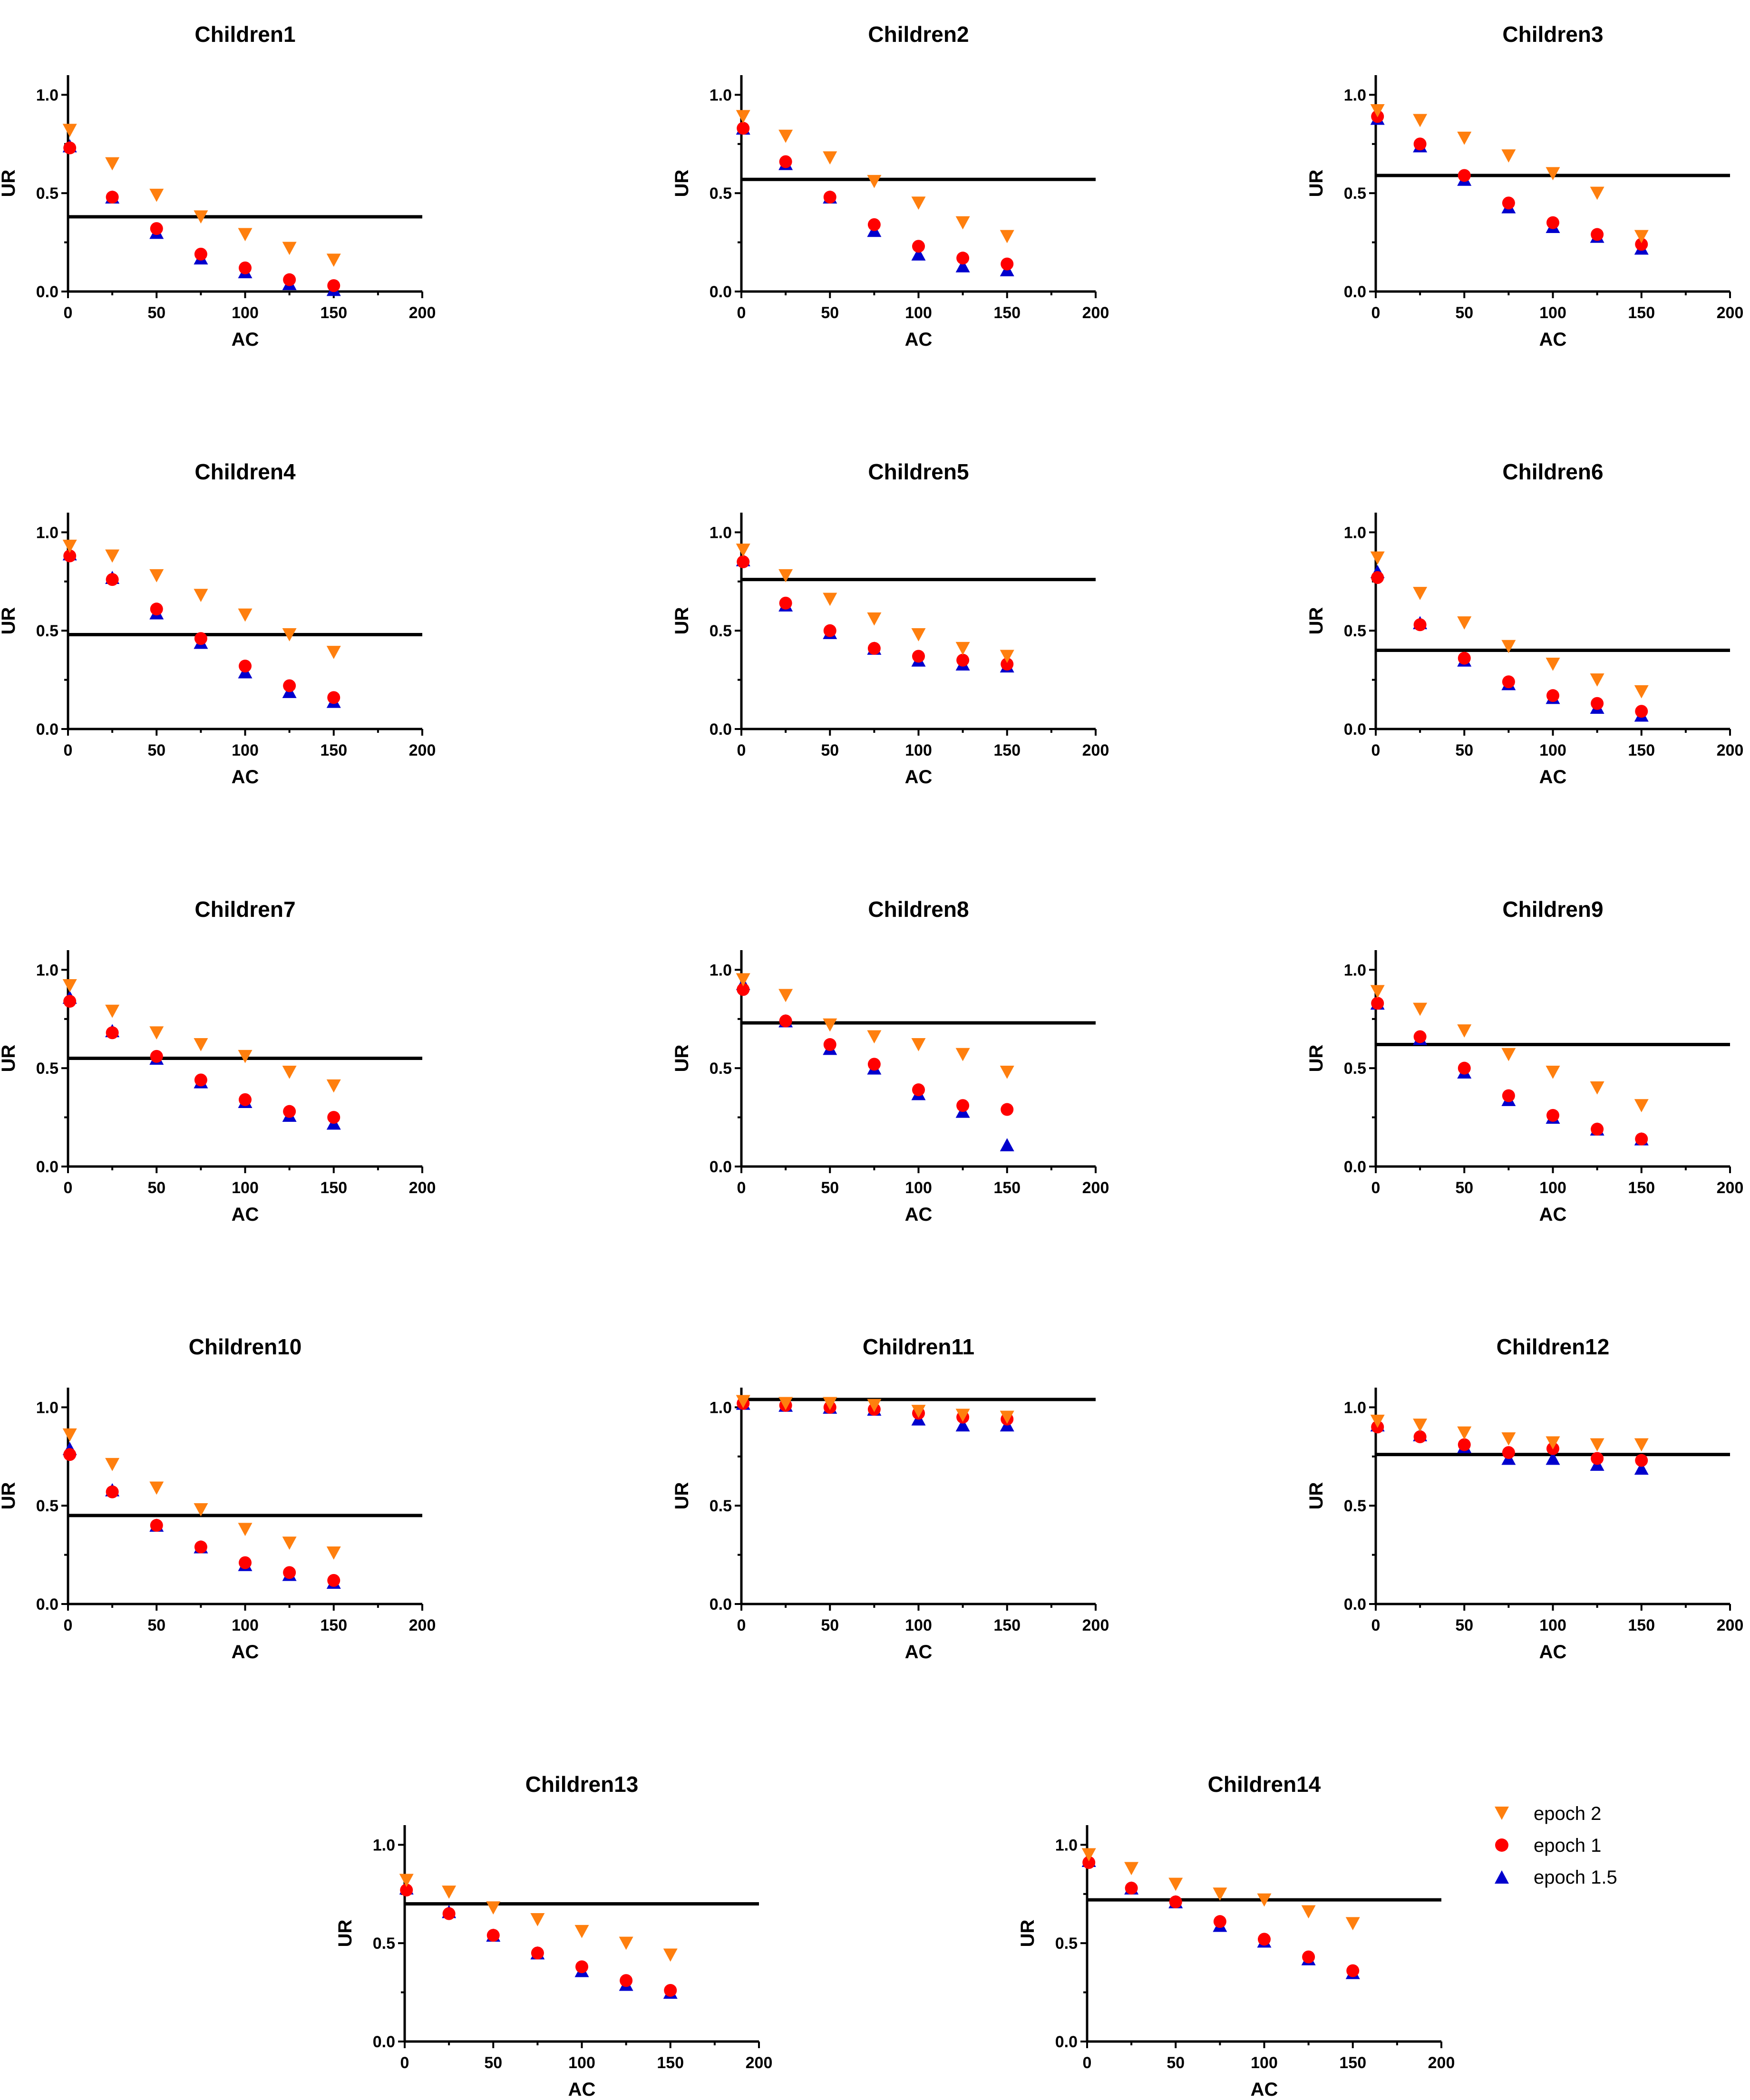 The image size is (1750, 2100). Describe the element at coordinates (1556, 1877) in the screenshot. I see `legend-item-epoch-1-5: epoch 1.5` at that location.